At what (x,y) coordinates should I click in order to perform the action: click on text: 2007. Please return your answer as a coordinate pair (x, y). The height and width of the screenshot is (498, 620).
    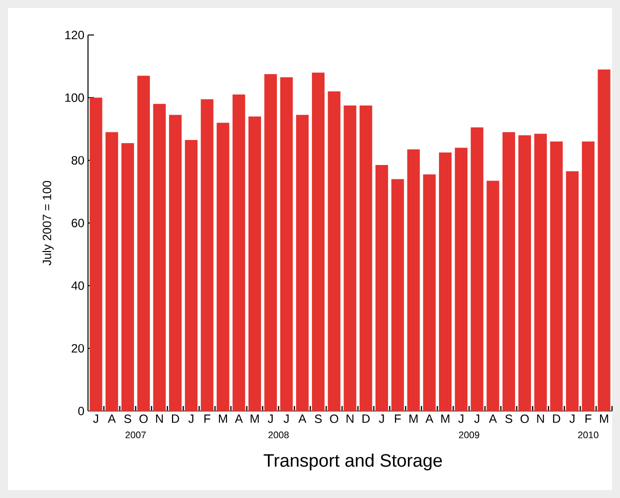
    Looking at the image, I should click on (136, 435).